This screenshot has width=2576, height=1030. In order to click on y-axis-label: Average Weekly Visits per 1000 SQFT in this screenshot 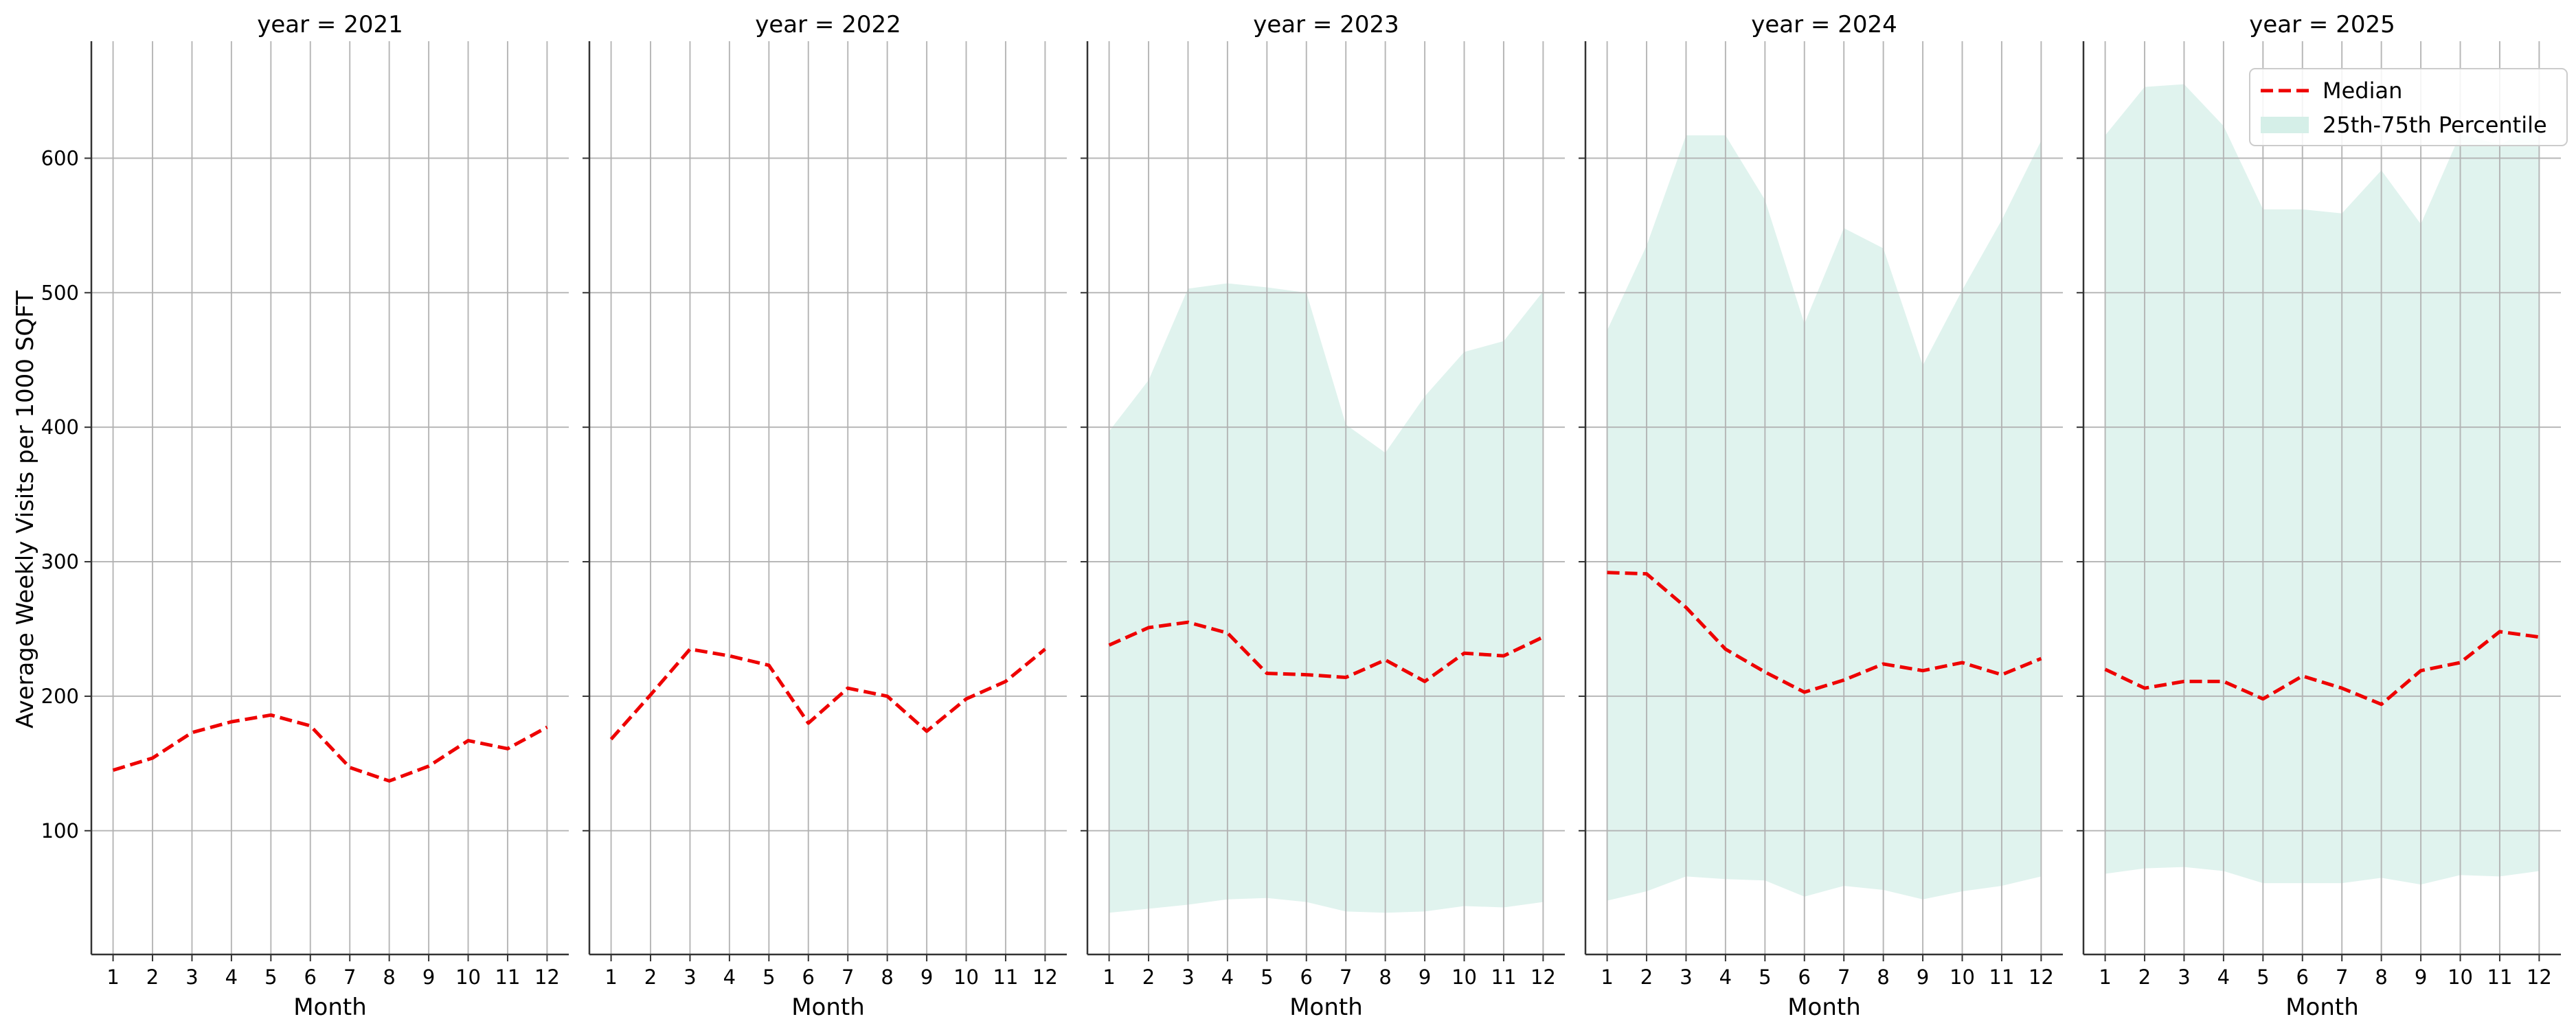, I will do `click(25, 509)`.